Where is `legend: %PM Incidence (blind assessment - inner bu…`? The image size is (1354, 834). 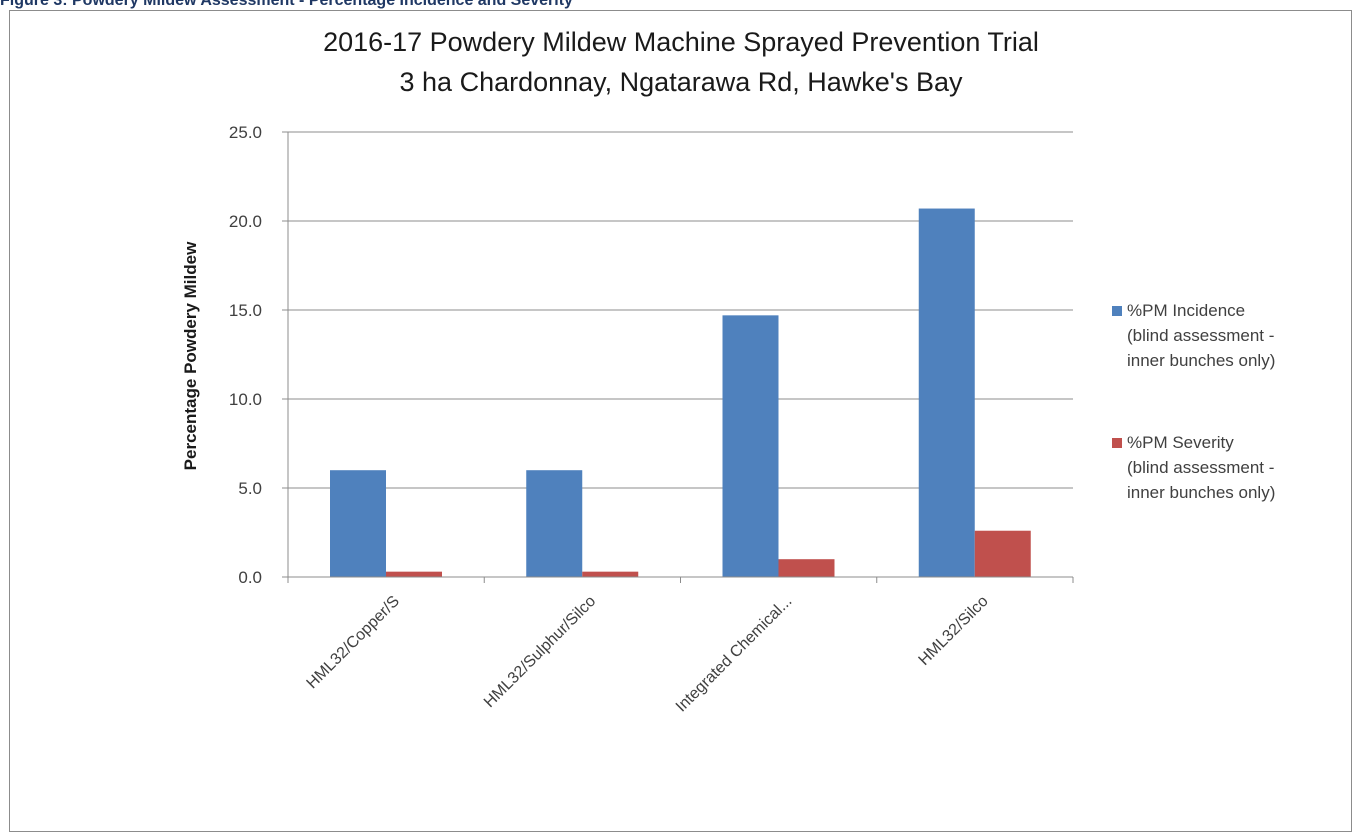
legend: %PM Incidence (blind assessment - inner bu… is located at coordinates (1193, 401).